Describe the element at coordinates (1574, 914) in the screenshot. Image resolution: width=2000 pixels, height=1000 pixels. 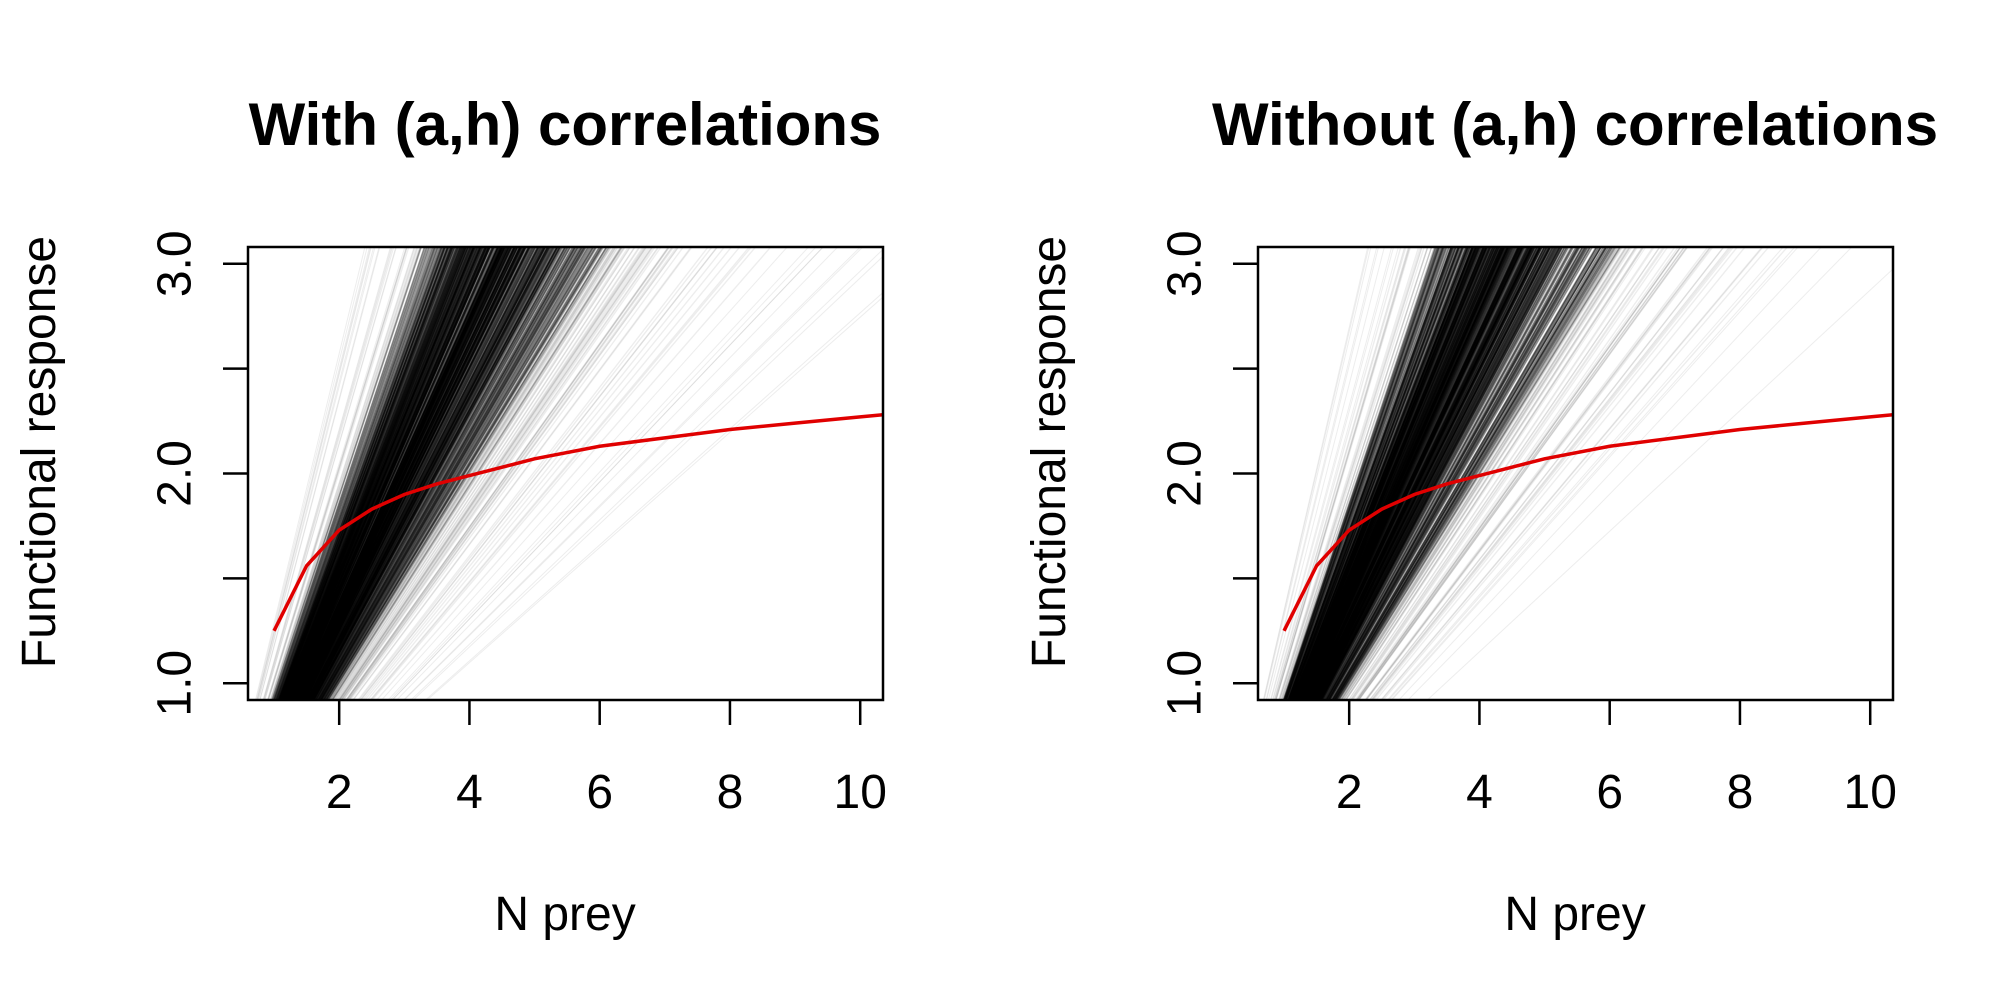
I see `x-axis-label: N prey` at that location.